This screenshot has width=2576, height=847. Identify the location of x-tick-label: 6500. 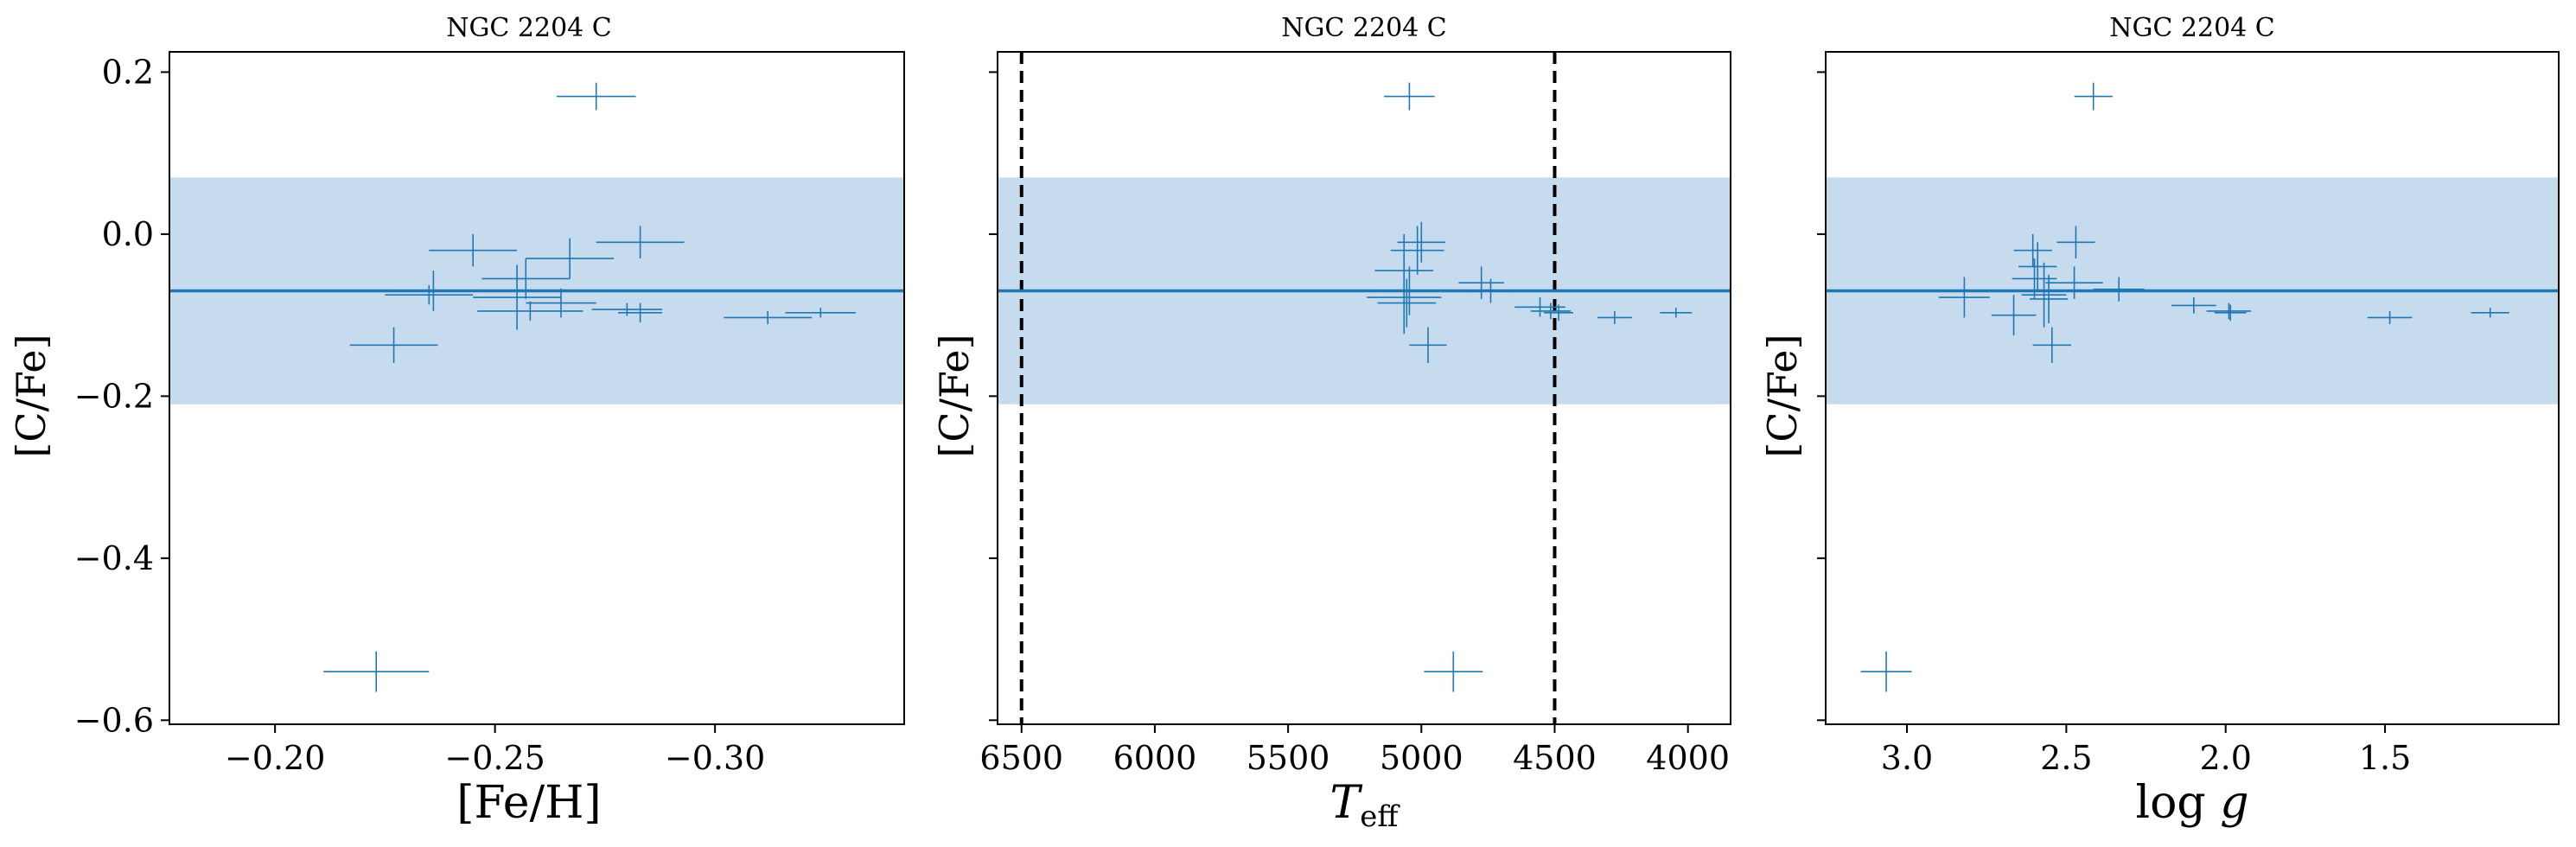
(1021, 758).